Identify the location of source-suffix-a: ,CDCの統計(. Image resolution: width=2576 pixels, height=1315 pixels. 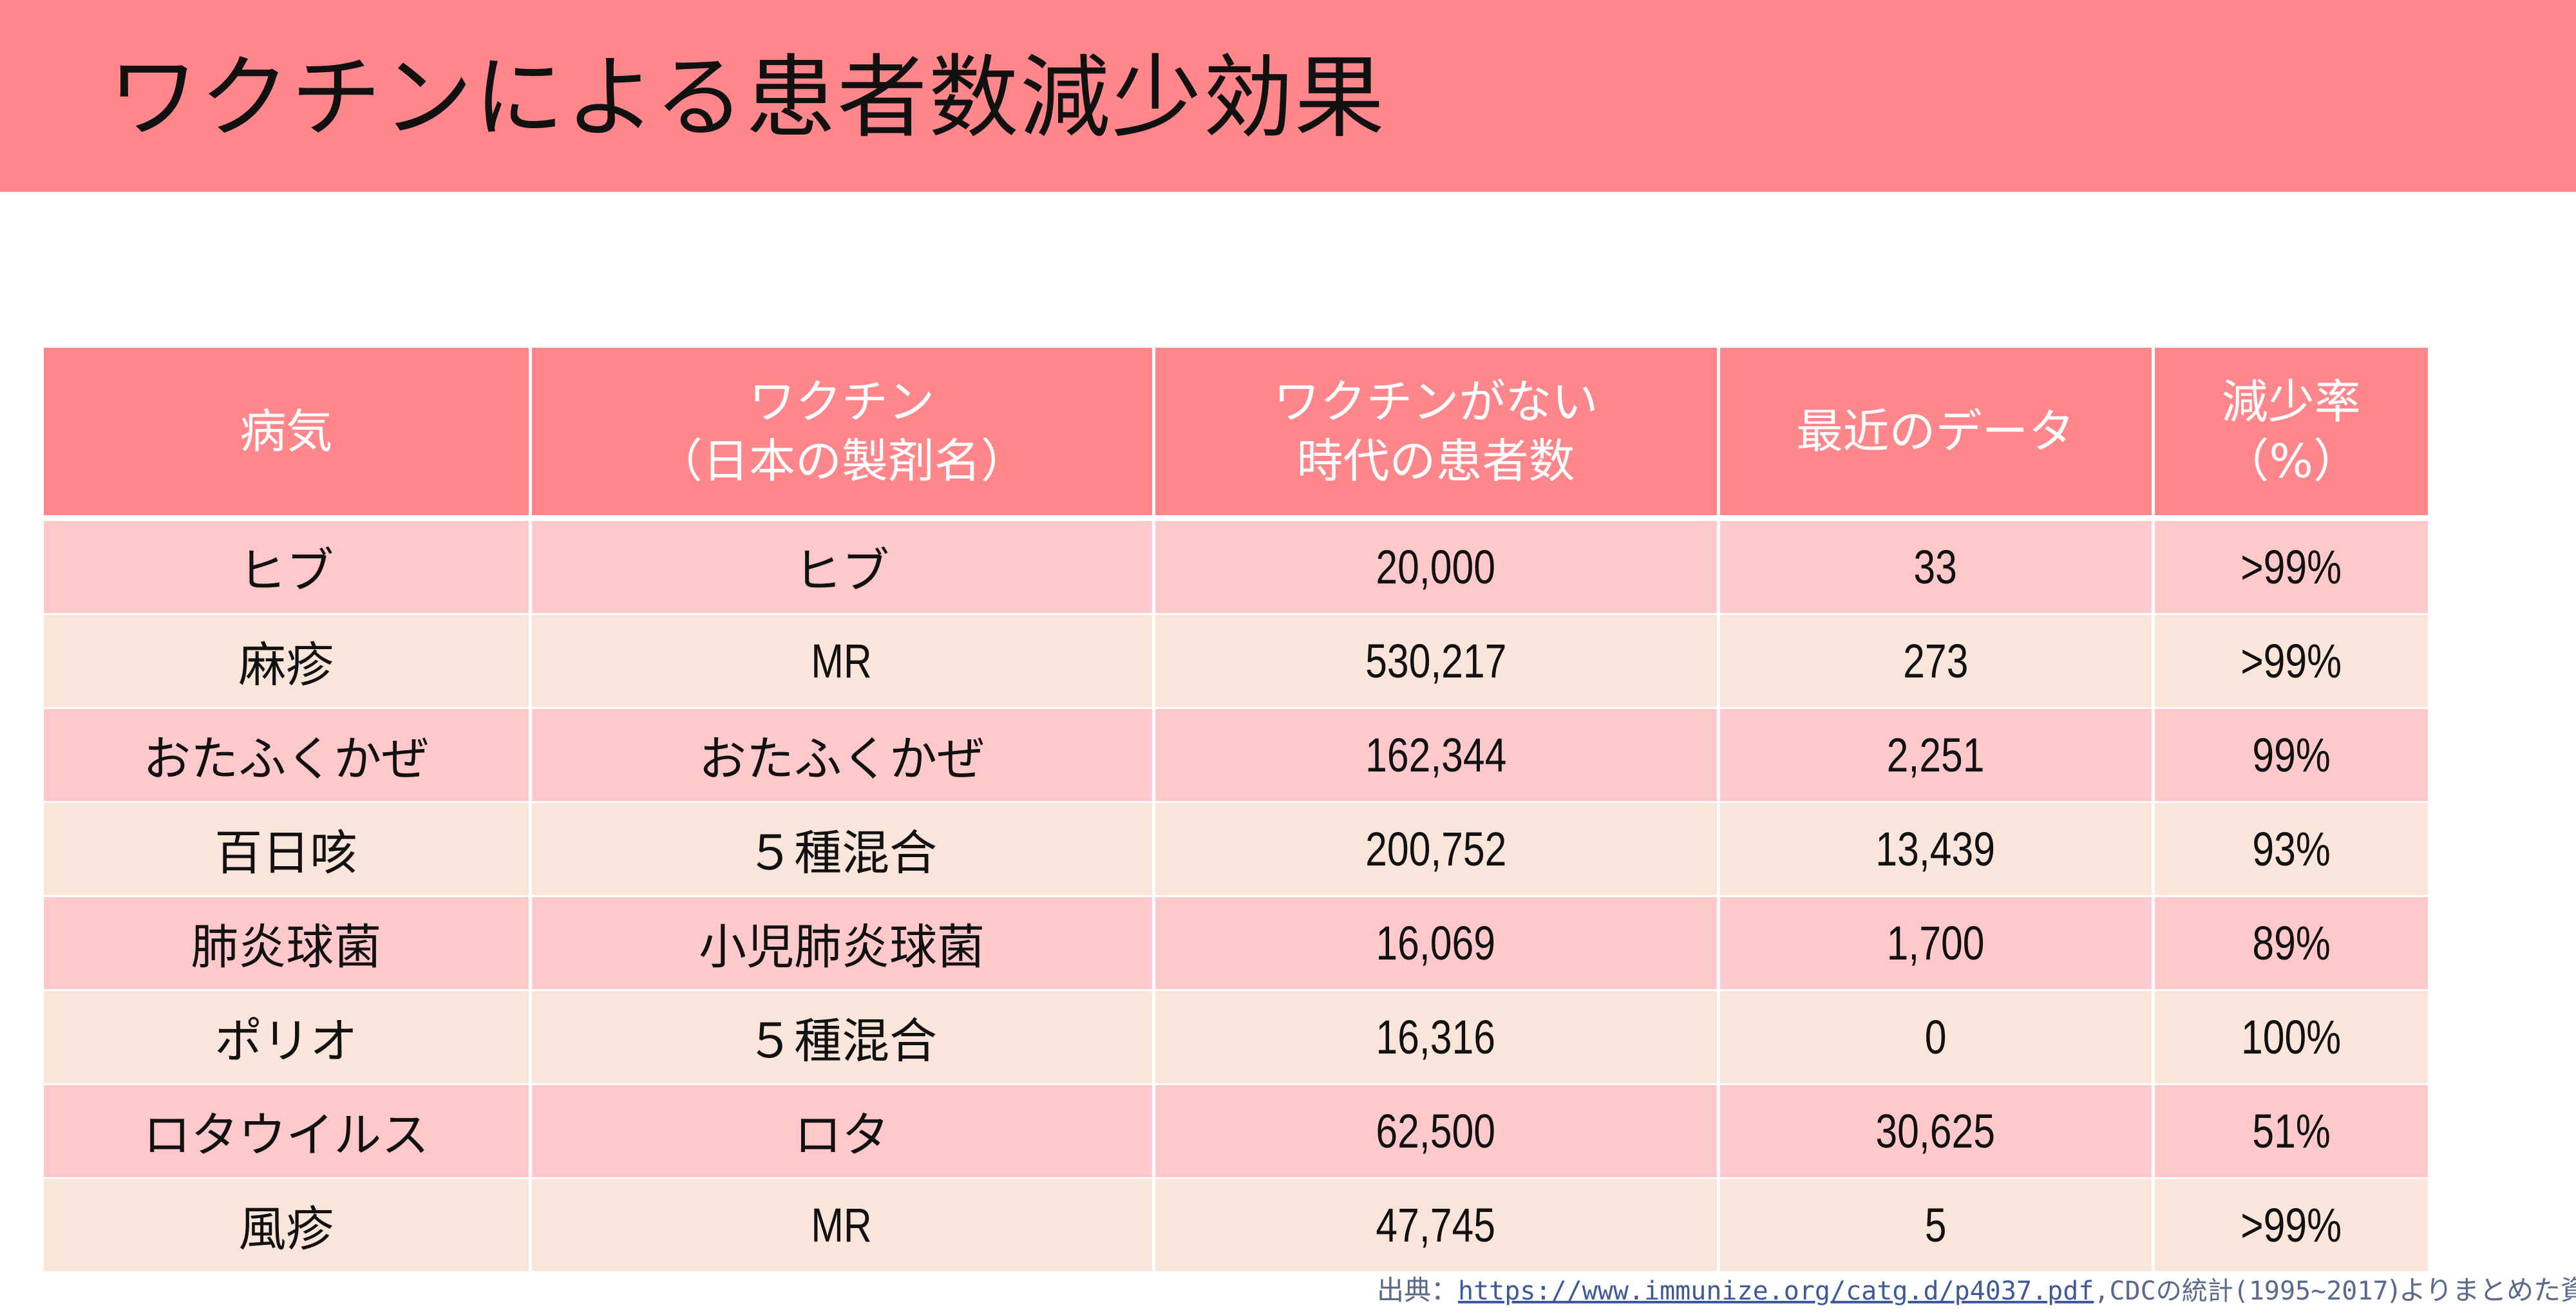
(2171, 1291).